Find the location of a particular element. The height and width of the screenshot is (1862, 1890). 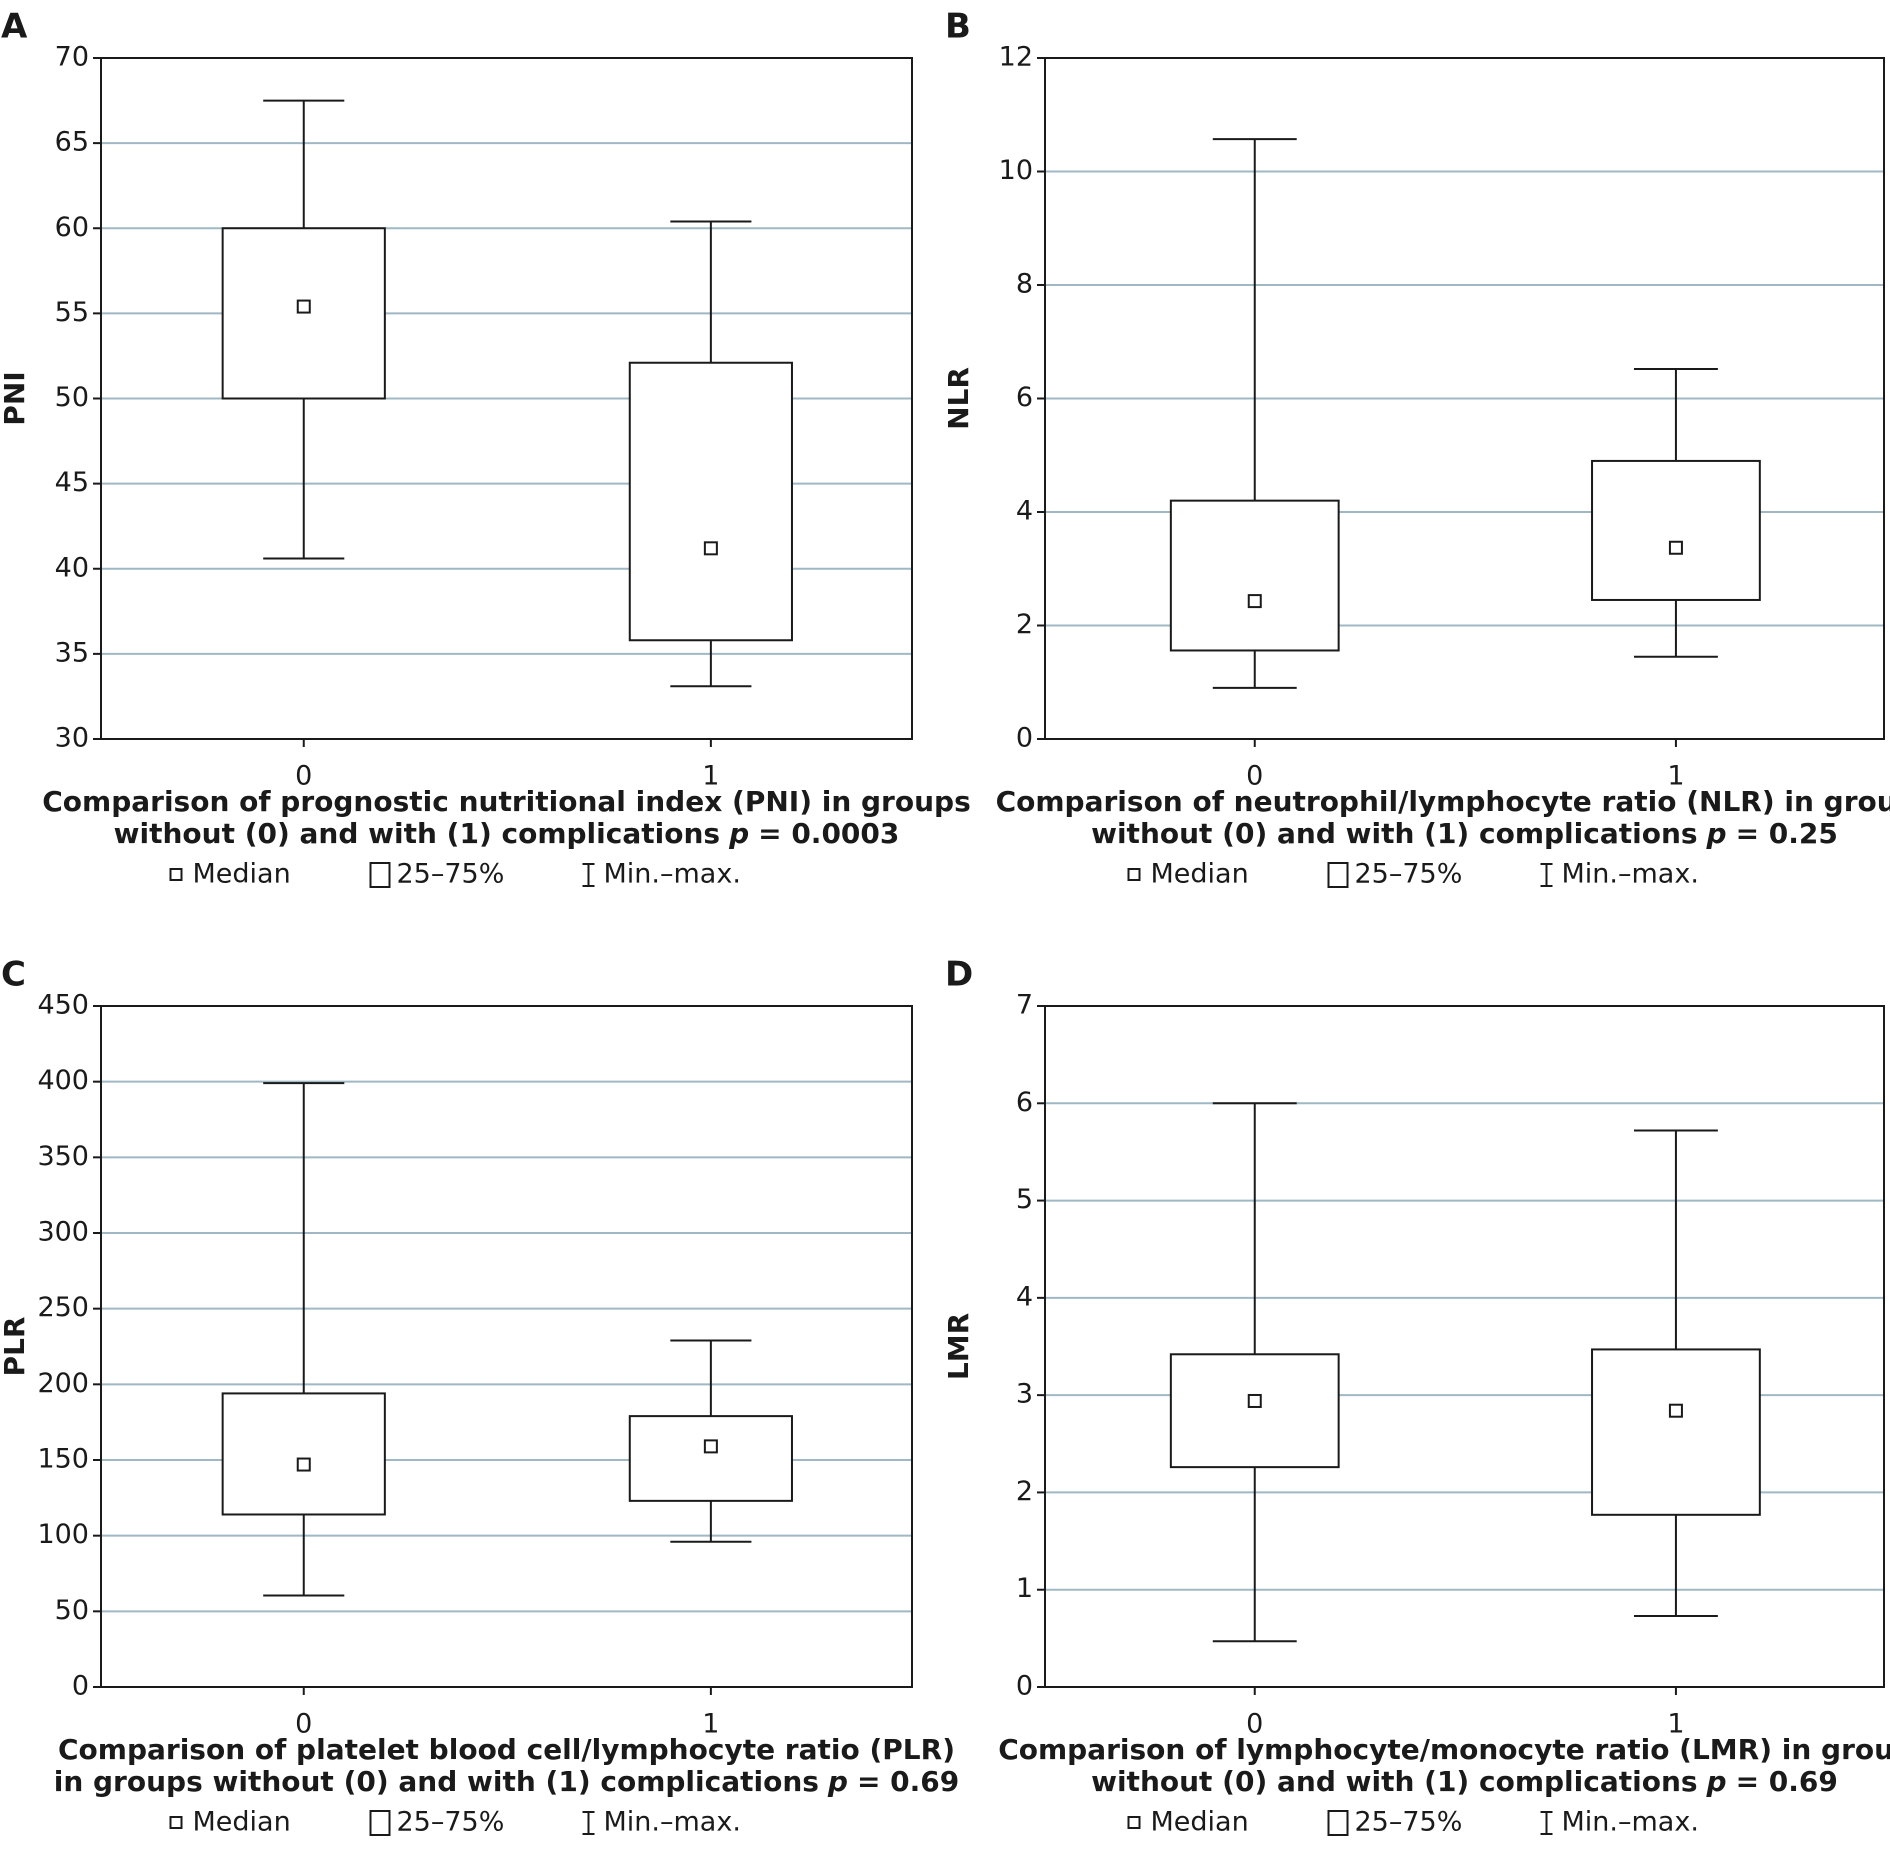

y-tick-label: 250 is located at coordinates (63, 1307).